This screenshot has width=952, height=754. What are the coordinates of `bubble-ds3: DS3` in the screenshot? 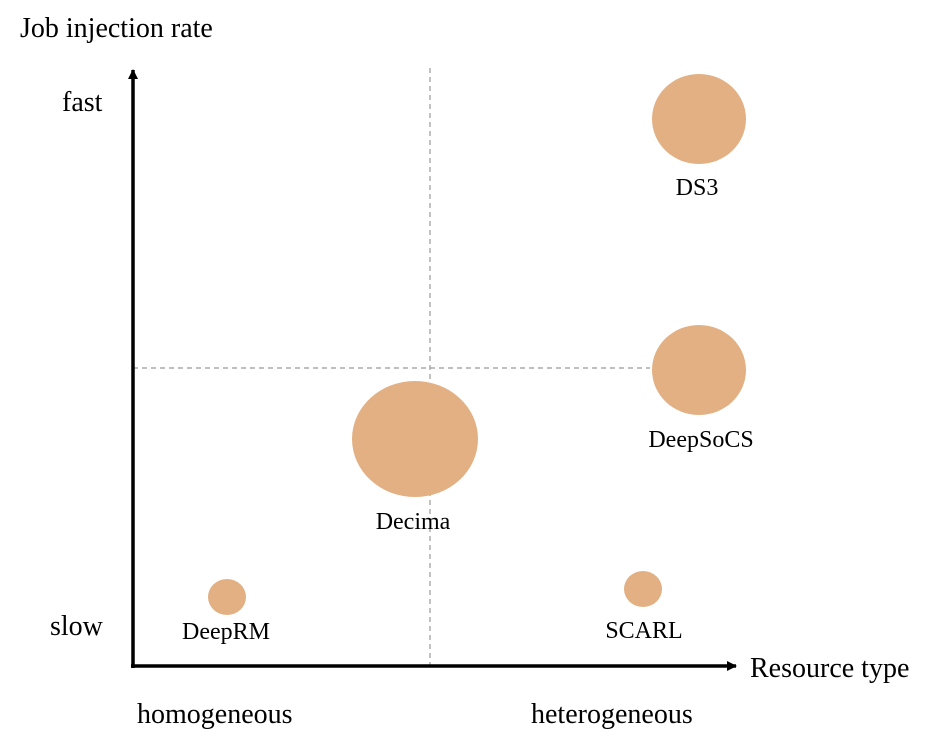 It's located at (699, 137).